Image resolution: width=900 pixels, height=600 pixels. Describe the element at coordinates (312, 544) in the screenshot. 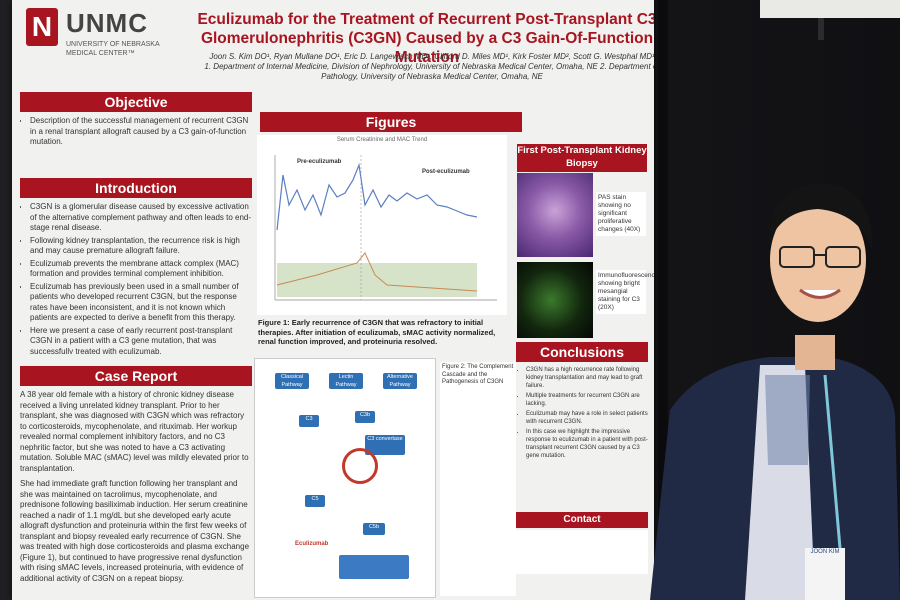

I see `eculizumab-label: Eculizumab` at that location.